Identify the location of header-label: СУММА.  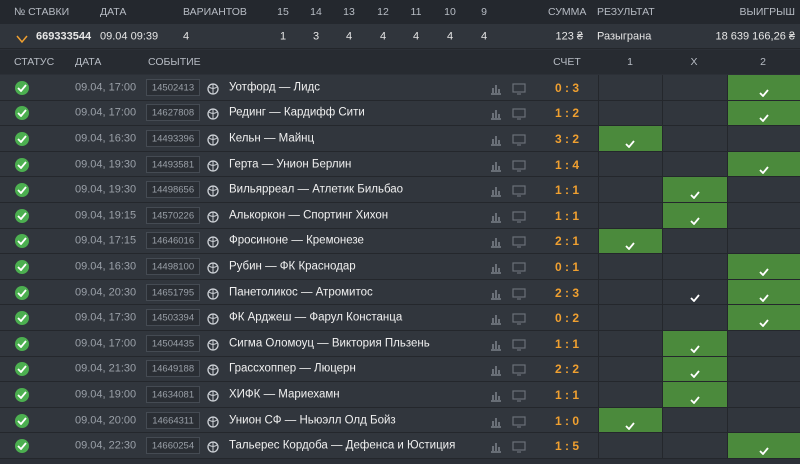
(567, 11).